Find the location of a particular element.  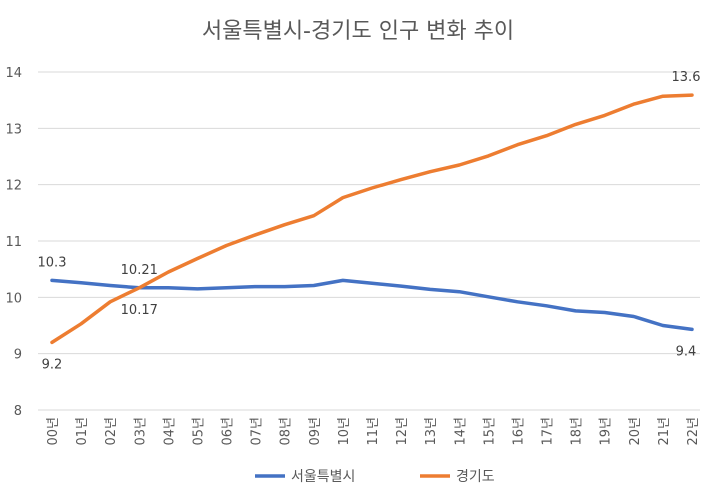

x-tick-label: 20년 is located at coordinates (635, 431).